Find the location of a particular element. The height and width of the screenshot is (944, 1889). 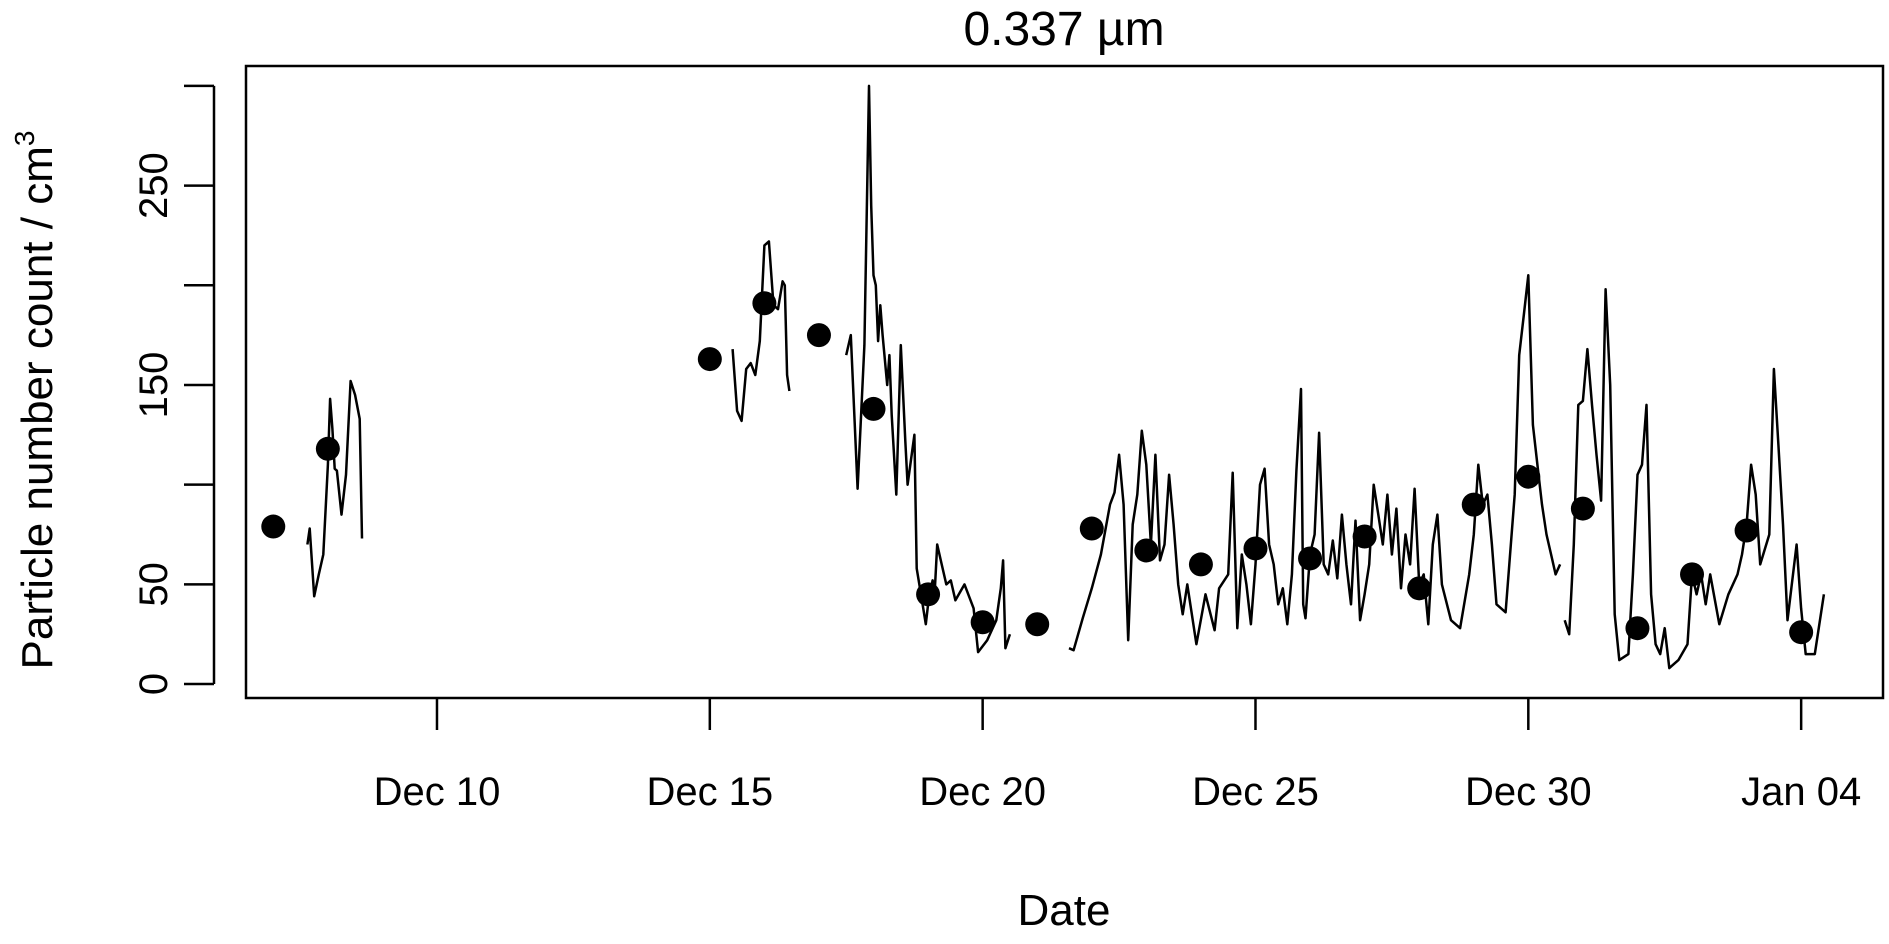

x-tick-label: Dec 10 is located at coordinates (437, 792).